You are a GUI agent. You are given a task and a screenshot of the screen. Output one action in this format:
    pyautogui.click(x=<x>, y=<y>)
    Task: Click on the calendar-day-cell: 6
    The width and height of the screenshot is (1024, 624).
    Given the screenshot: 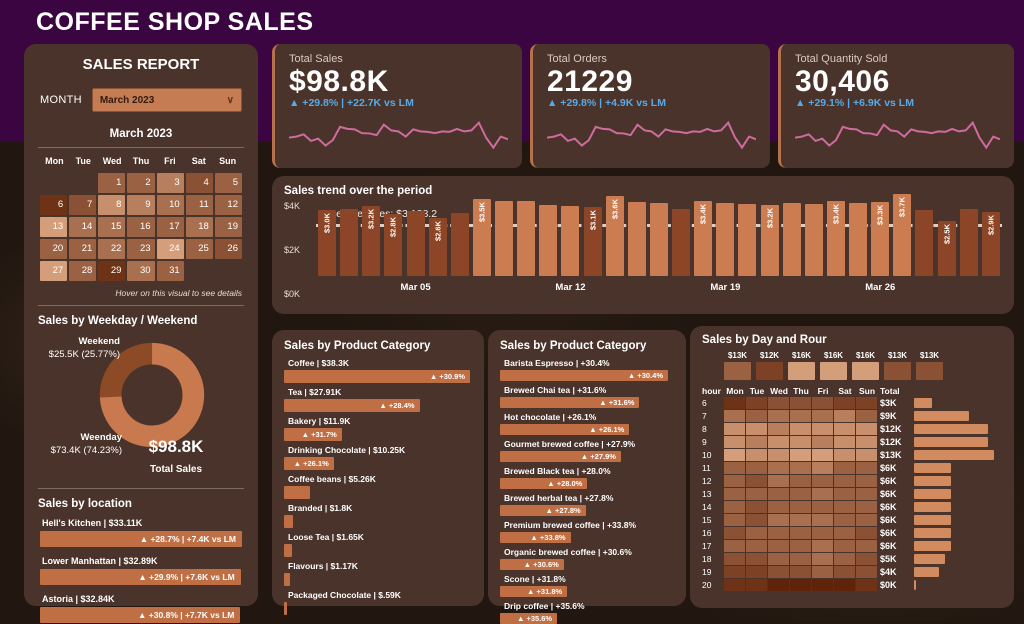 What is the action you would take?
    pyautogui.click(x=54, y=205)
    